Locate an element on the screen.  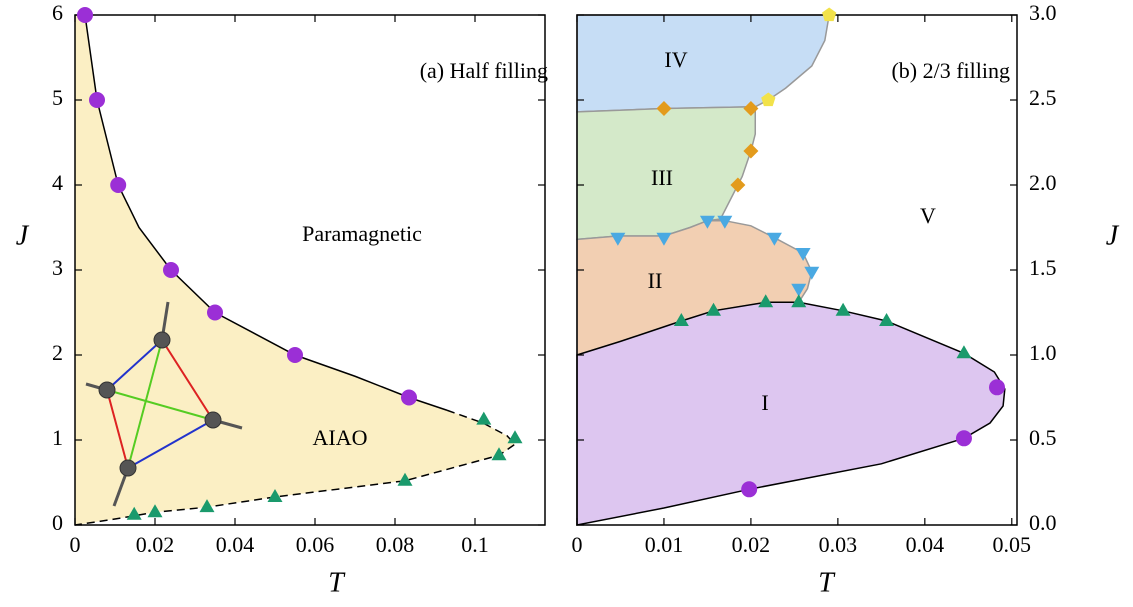
x-tick-label: 0.06 is located at coordinates (315, 544).